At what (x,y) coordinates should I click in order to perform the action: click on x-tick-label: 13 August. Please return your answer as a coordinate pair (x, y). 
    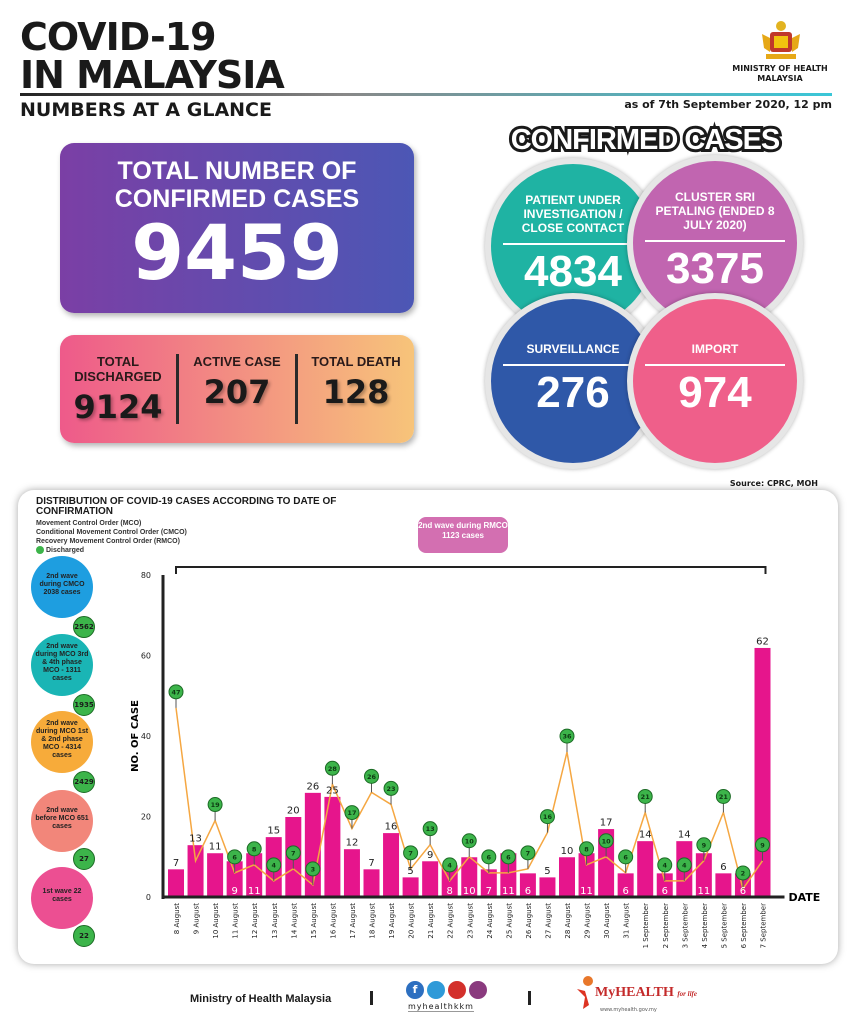
    Looking at the image, I should click on (275, 921).